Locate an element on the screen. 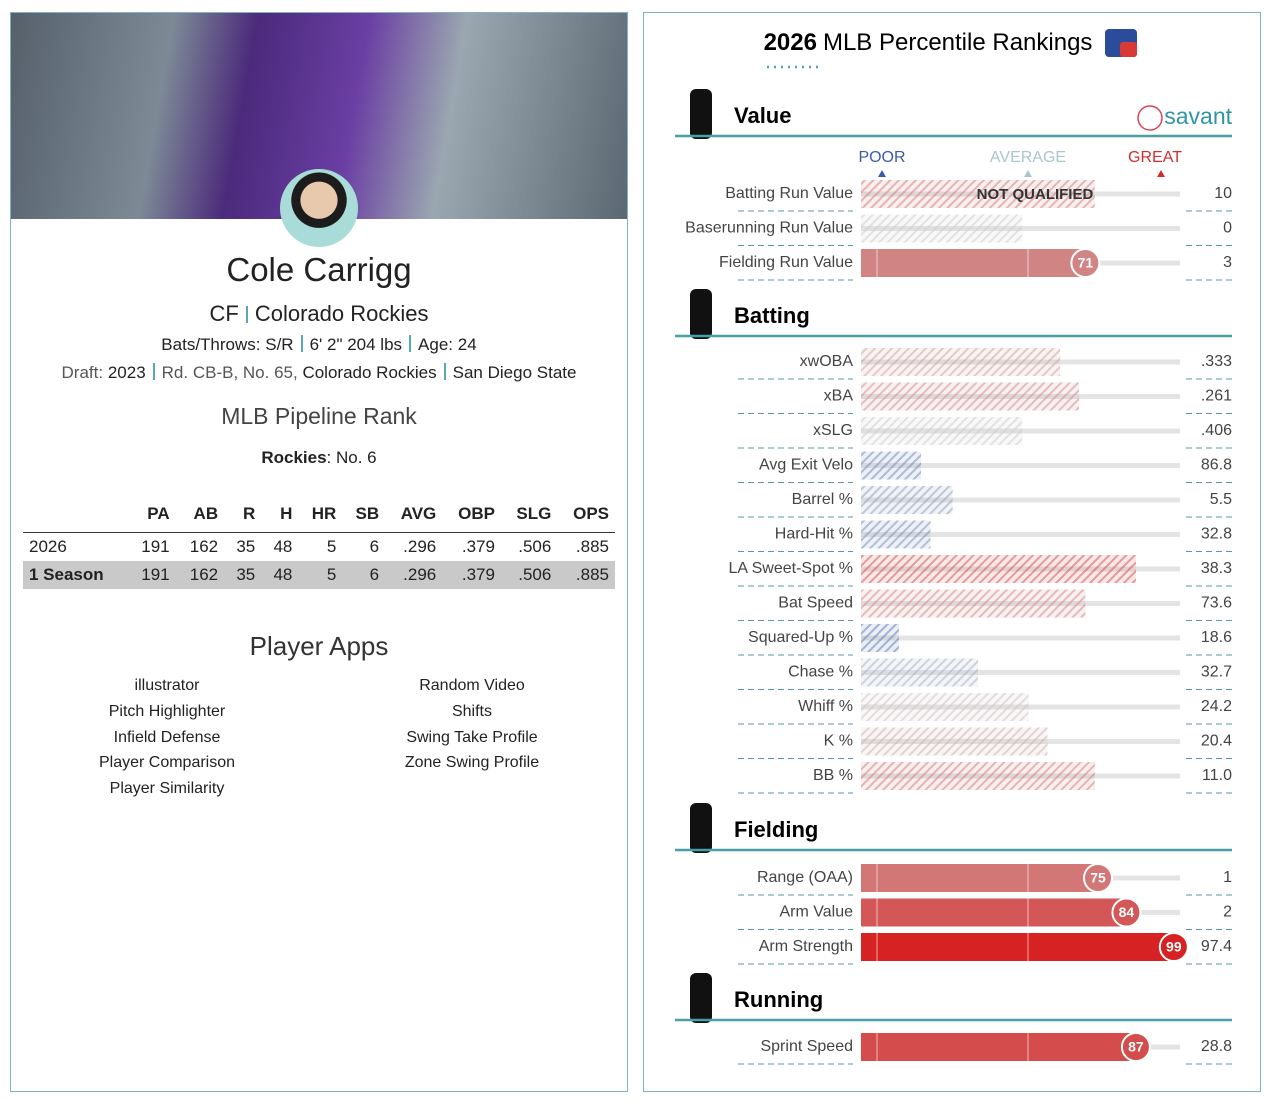 This screenshot has width=1268, height=1100. metric-value: 5.5 is located at coordinates (1221, 499).